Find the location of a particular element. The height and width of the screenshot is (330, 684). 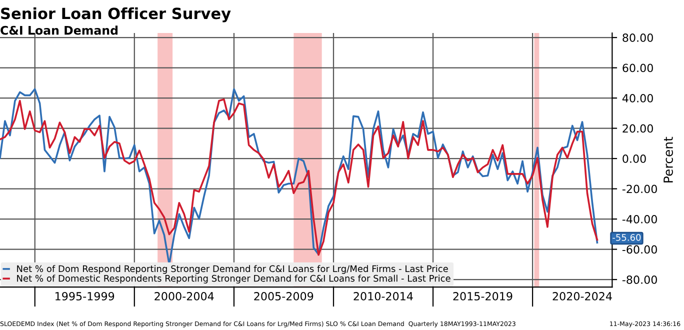

y-tick-label: 0.00 is located at coordinates (634, 158).